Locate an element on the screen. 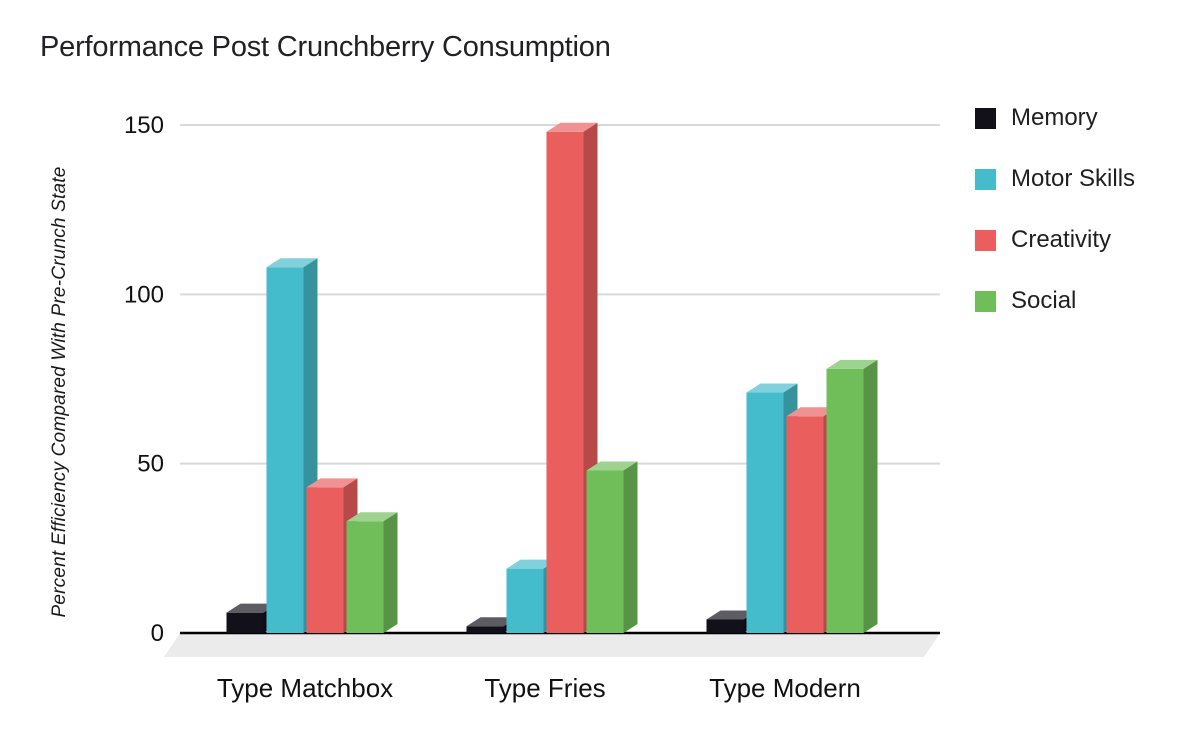 The image size is (1200, 742). bar-social-2-front is located at coordinates (845, 500).